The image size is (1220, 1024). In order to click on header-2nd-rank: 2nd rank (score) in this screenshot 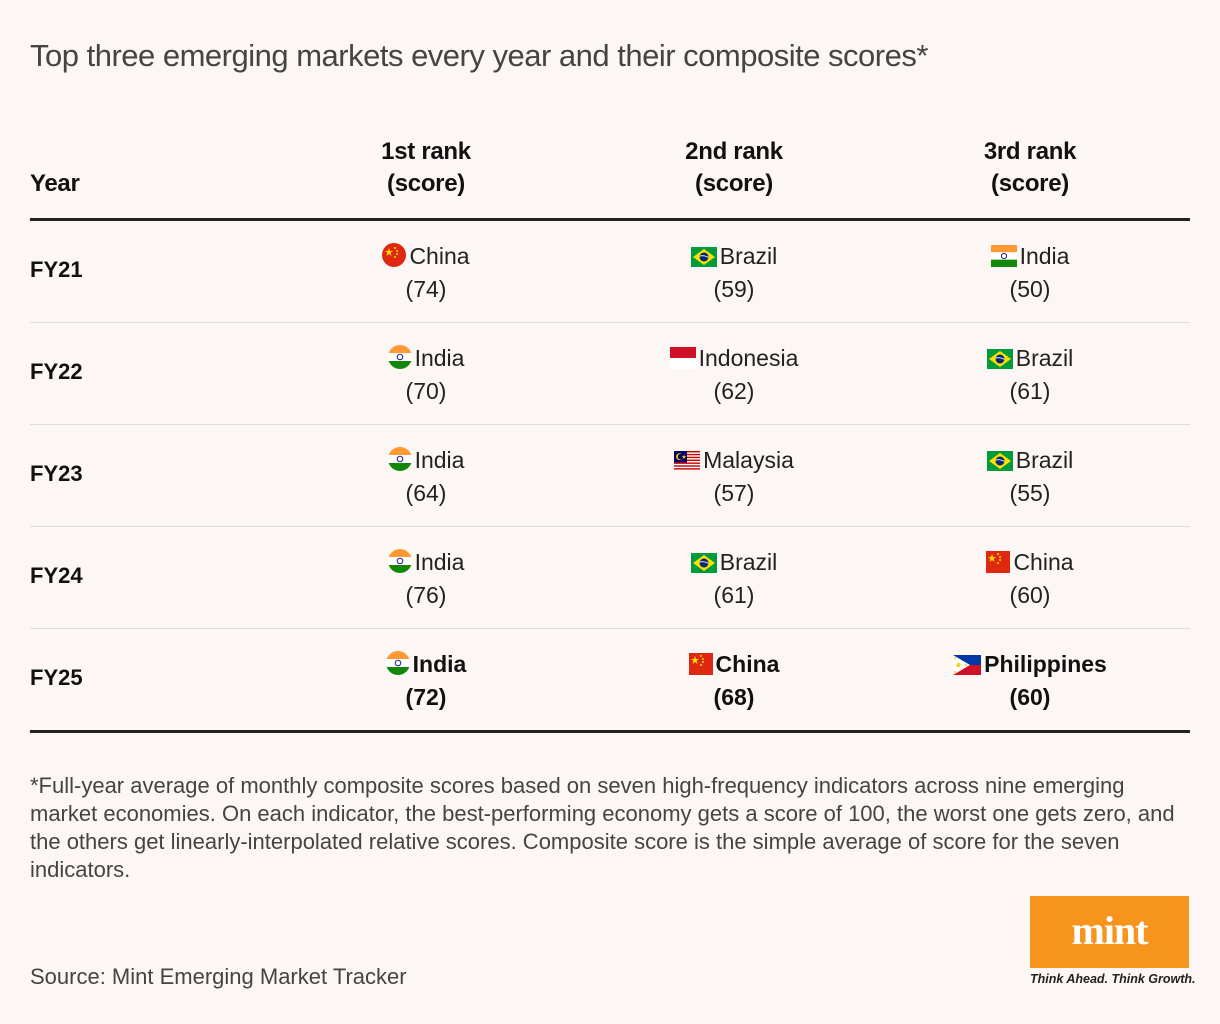, I will do `click(734, 168)`.